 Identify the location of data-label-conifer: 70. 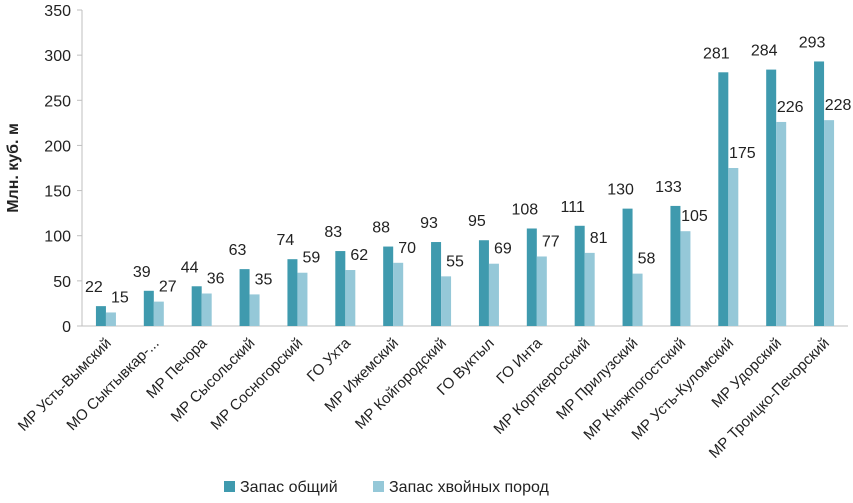
(407, 248).